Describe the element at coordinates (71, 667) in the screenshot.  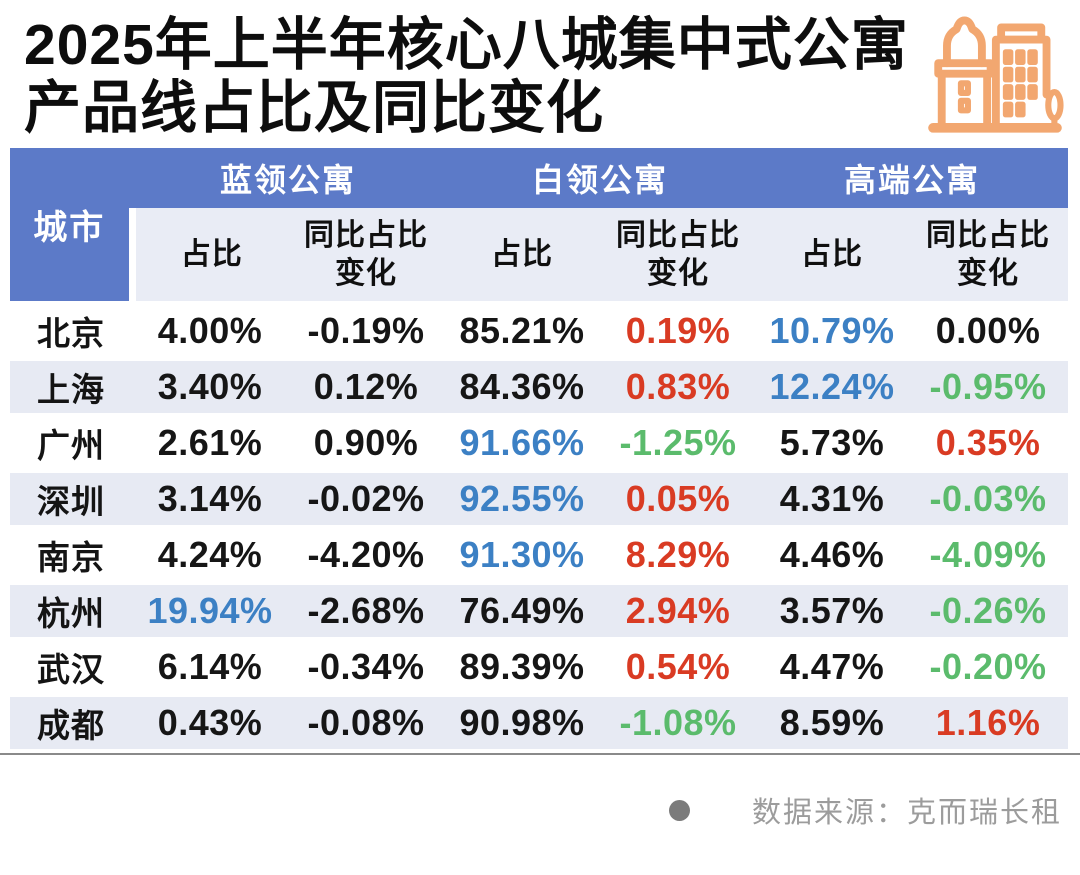
I see `city-name: 武汉` at that location.